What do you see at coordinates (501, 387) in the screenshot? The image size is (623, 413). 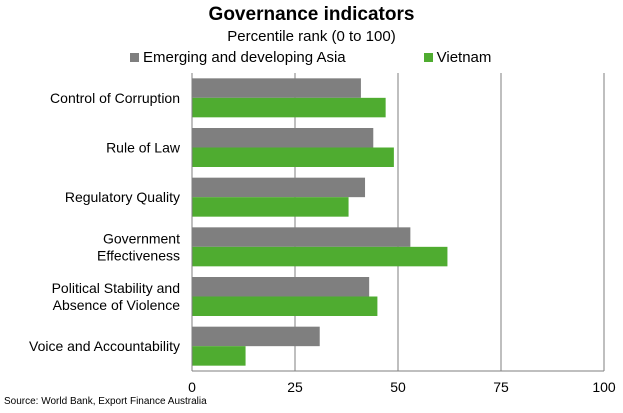 I see `x-tick-label-3: 75` at bounding box center [501, 387].